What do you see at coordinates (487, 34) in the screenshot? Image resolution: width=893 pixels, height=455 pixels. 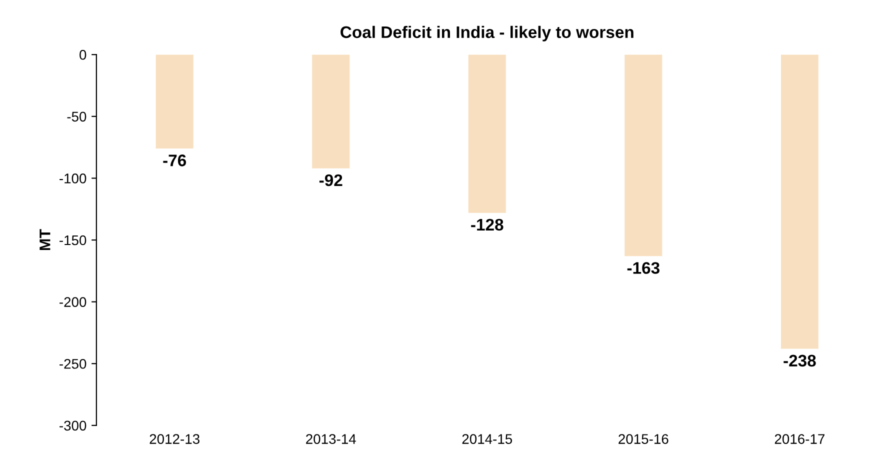 I see `chart-title: Coal Deficit in India - likely to worsen` at bounding box center [487, 34].